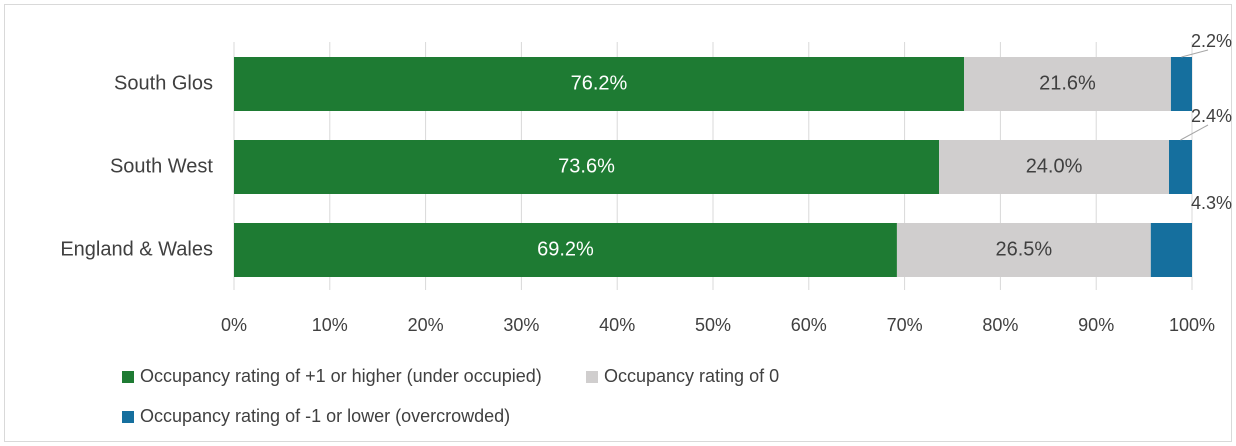 This screenshot has width=1236, height=446. Describe the element at coordinates (1192, 325) in the screenshot. I see `x-tick-label: 100%` at that location.